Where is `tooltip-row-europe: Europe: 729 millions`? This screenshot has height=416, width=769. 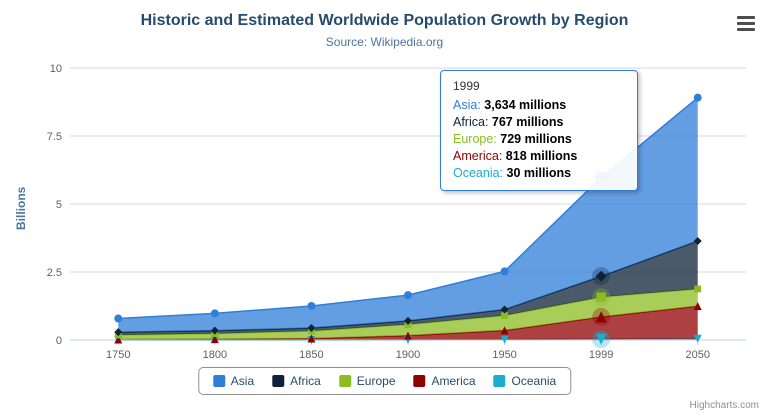 tooltip-row-europe: Europe: 729 millions is located at coordinates (512, 139).